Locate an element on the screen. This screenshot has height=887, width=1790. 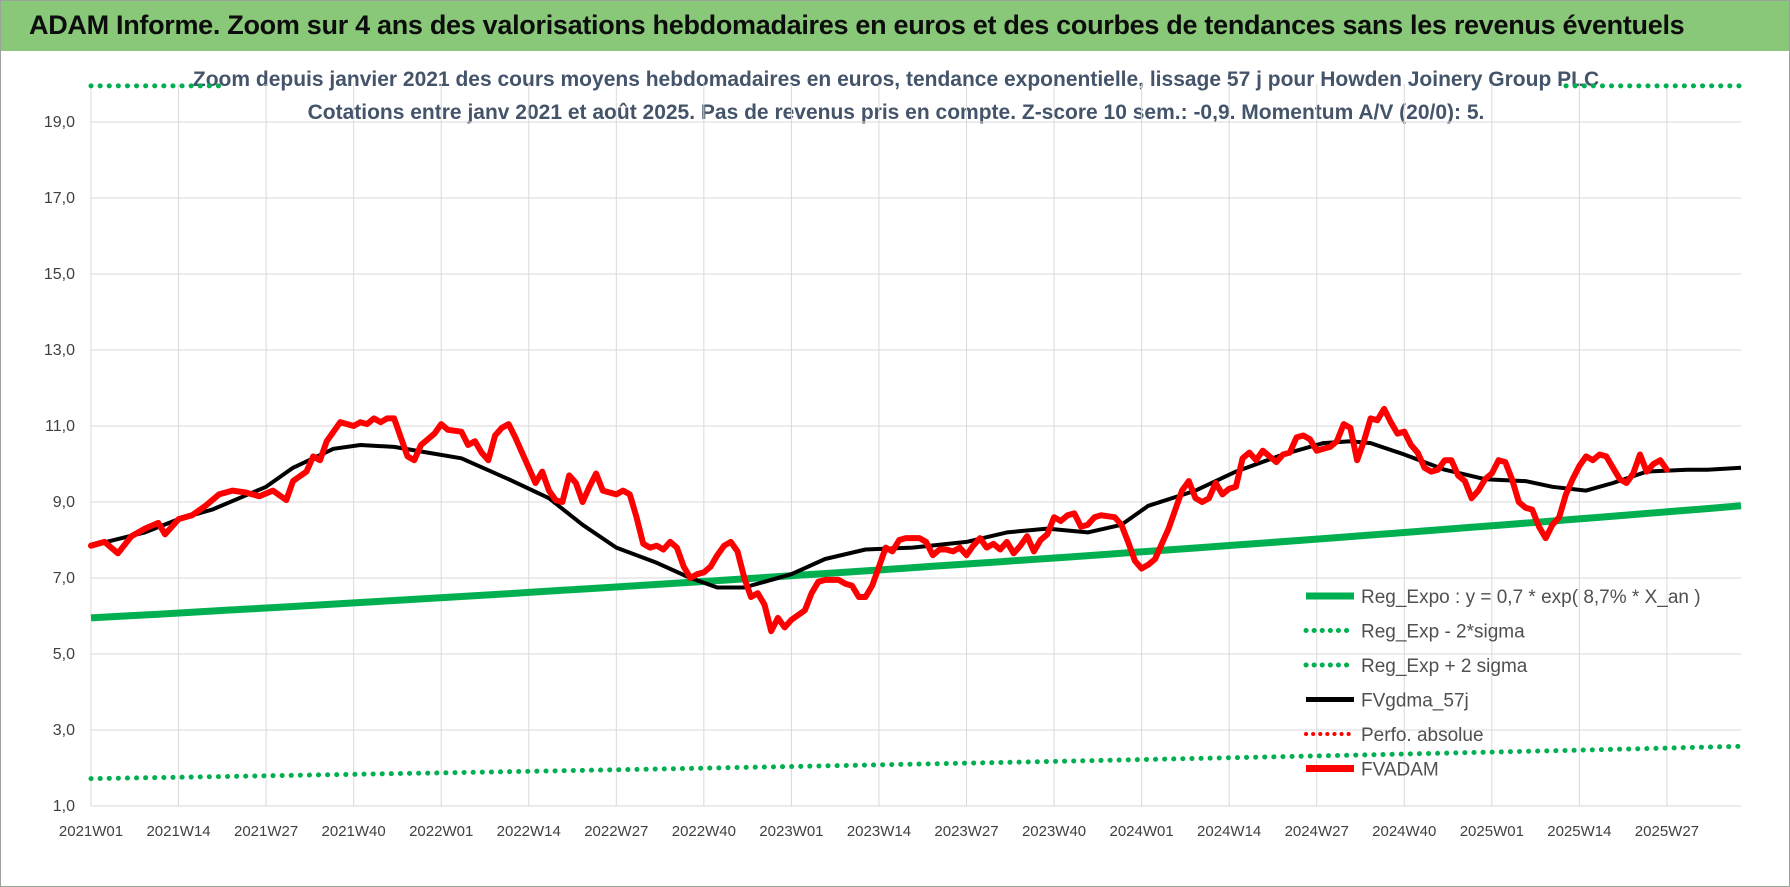
y-tick-label: 17,0 is located at coordinates (59, 198).